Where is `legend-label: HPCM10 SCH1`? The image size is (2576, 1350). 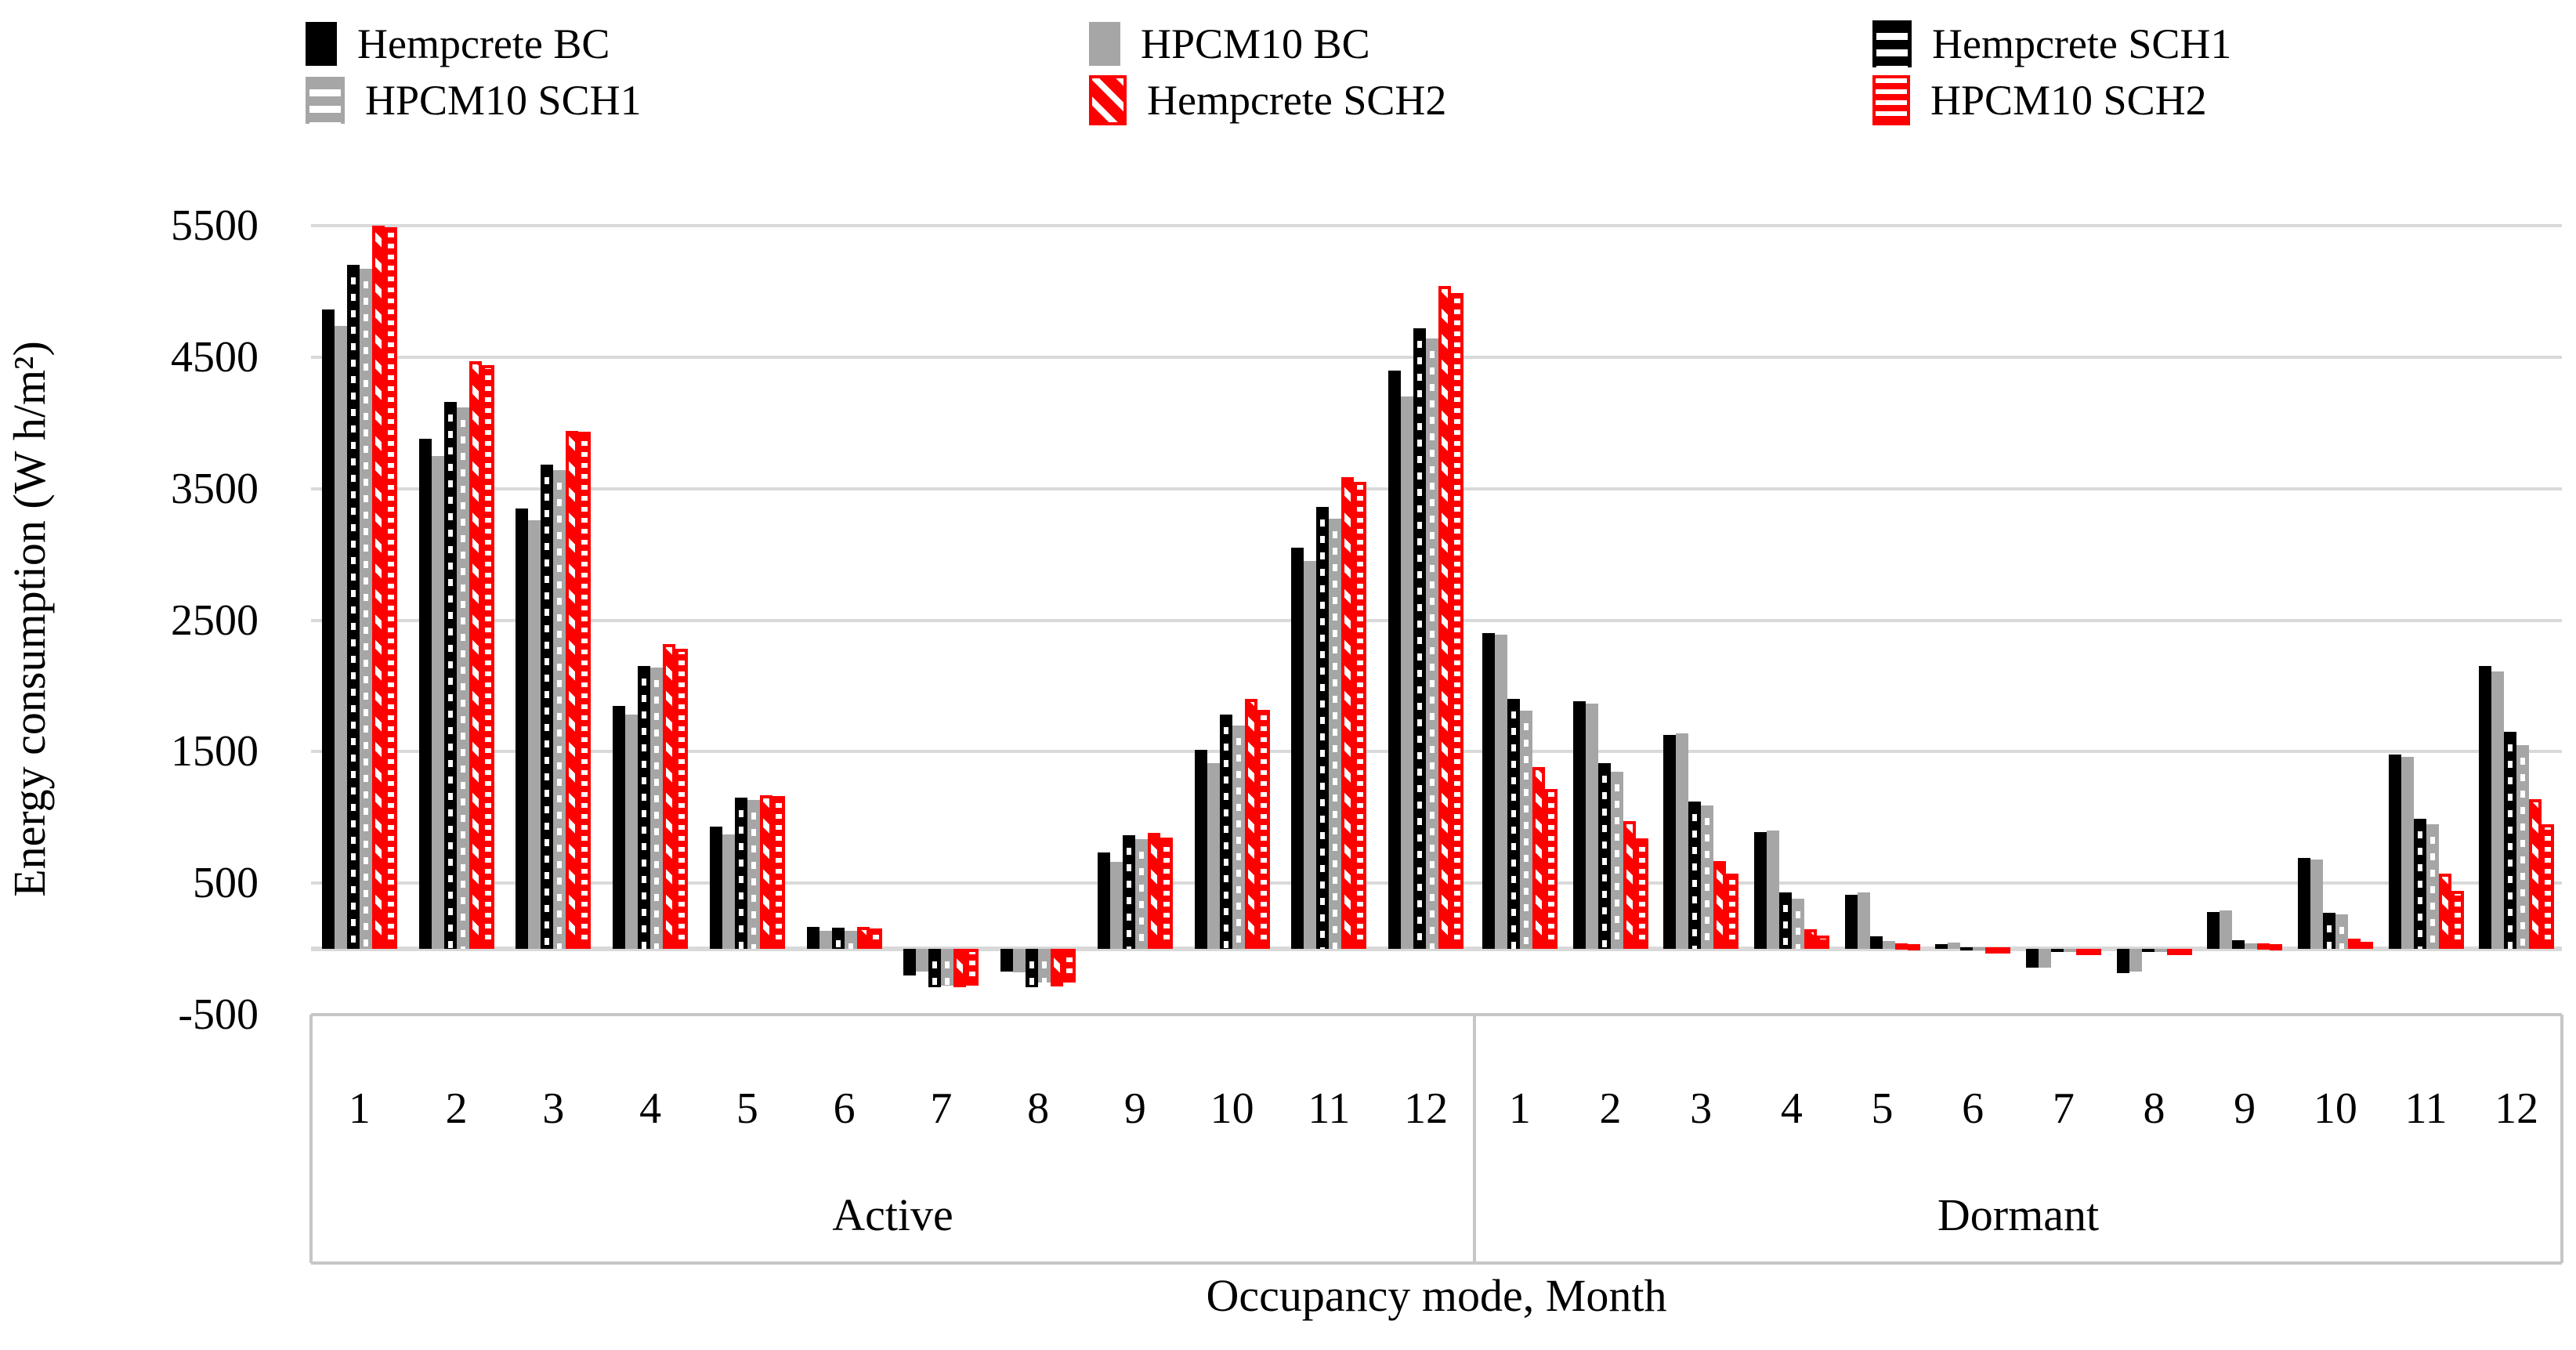 legend-label: HPCM10 SCH1 is located at coordinates (503, 100).